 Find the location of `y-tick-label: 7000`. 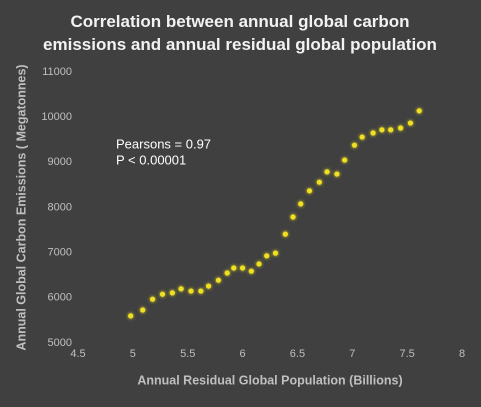

y-tick-label: 7000 is located at coordinates (60, 253).